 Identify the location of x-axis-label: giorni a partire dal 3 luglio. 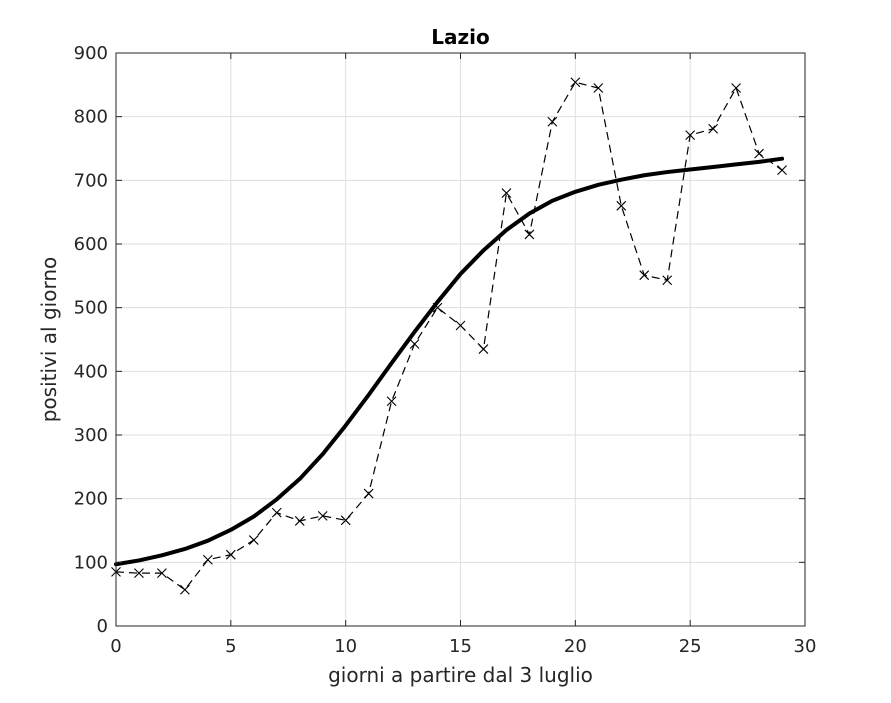
(460, 675).